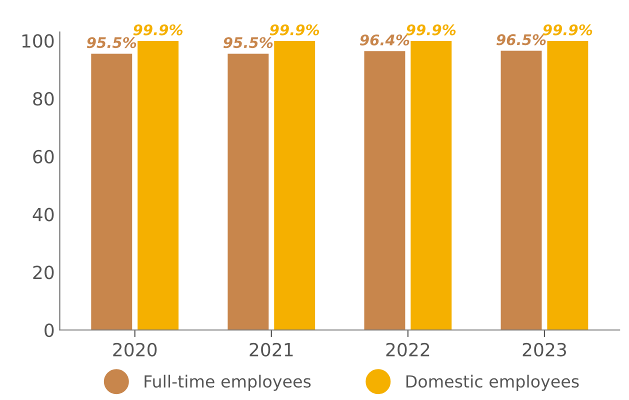 The width and height of the screenshot is (629, 400). Describe the element at coordinates (227, 382) in the screenshot. I see `legend-label: Full-time employees` at that location.